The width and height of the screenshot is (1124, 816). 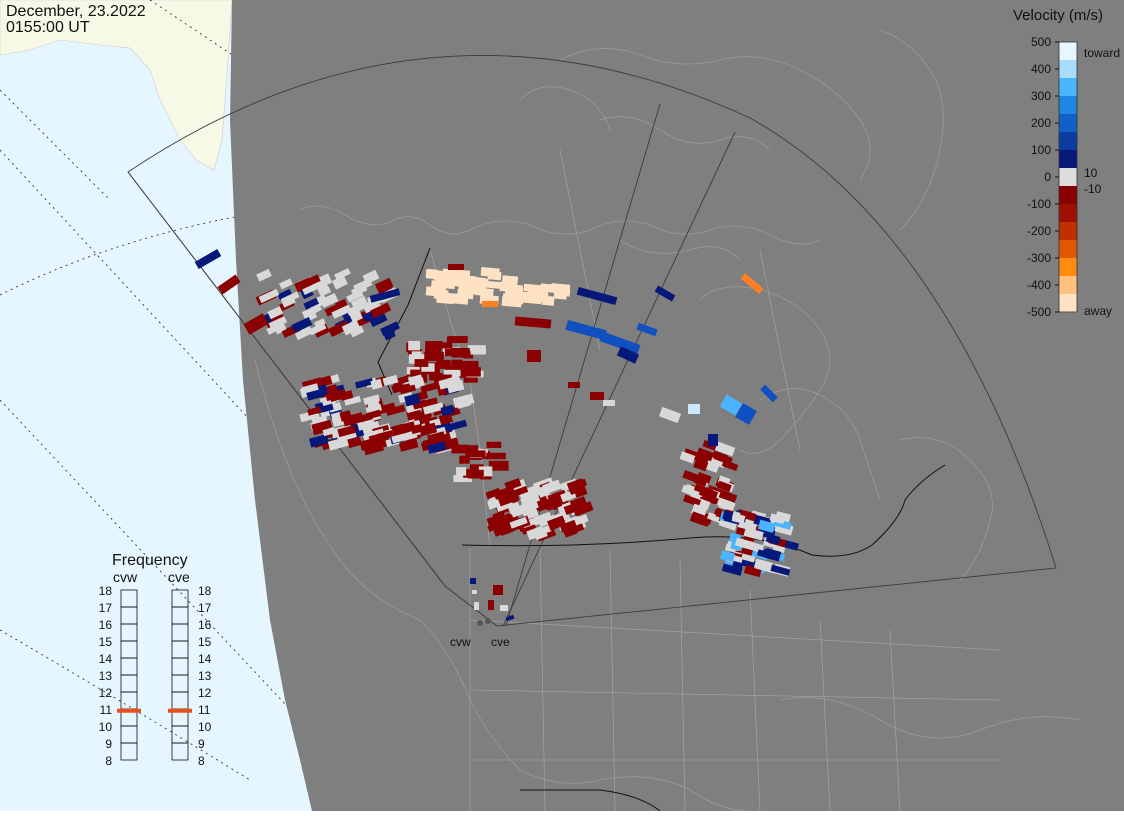 I want to click on frequency-scale-label: 8, so click(x=201, y=761).